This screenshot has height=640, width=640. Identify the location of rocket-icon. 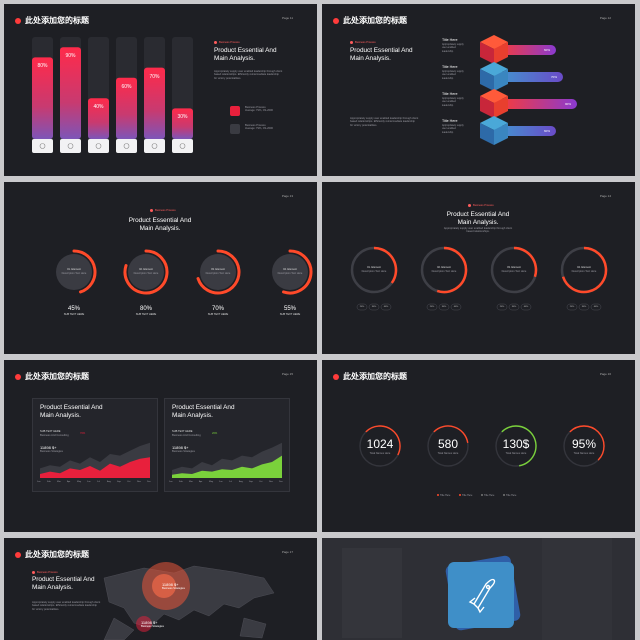
(482, 596).